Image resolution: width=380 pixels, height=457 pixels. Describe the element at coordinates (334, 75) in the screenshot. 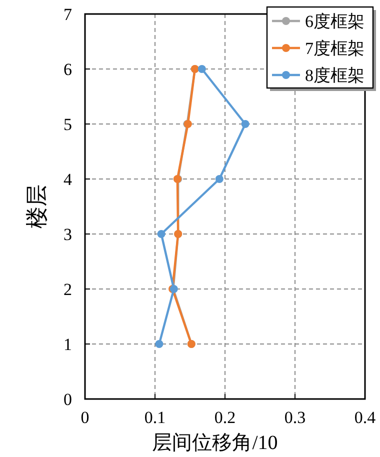

I see `legend-label: 8度框架` at that location.